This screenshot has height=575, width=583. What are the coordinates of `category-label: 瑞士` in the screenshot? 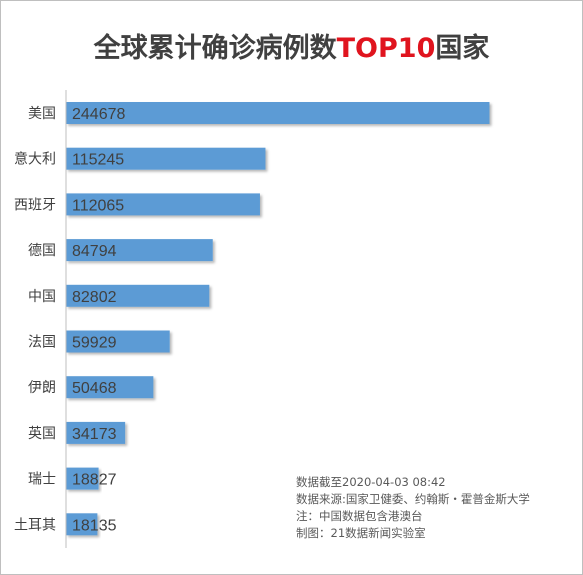 It's located at (42, 480).